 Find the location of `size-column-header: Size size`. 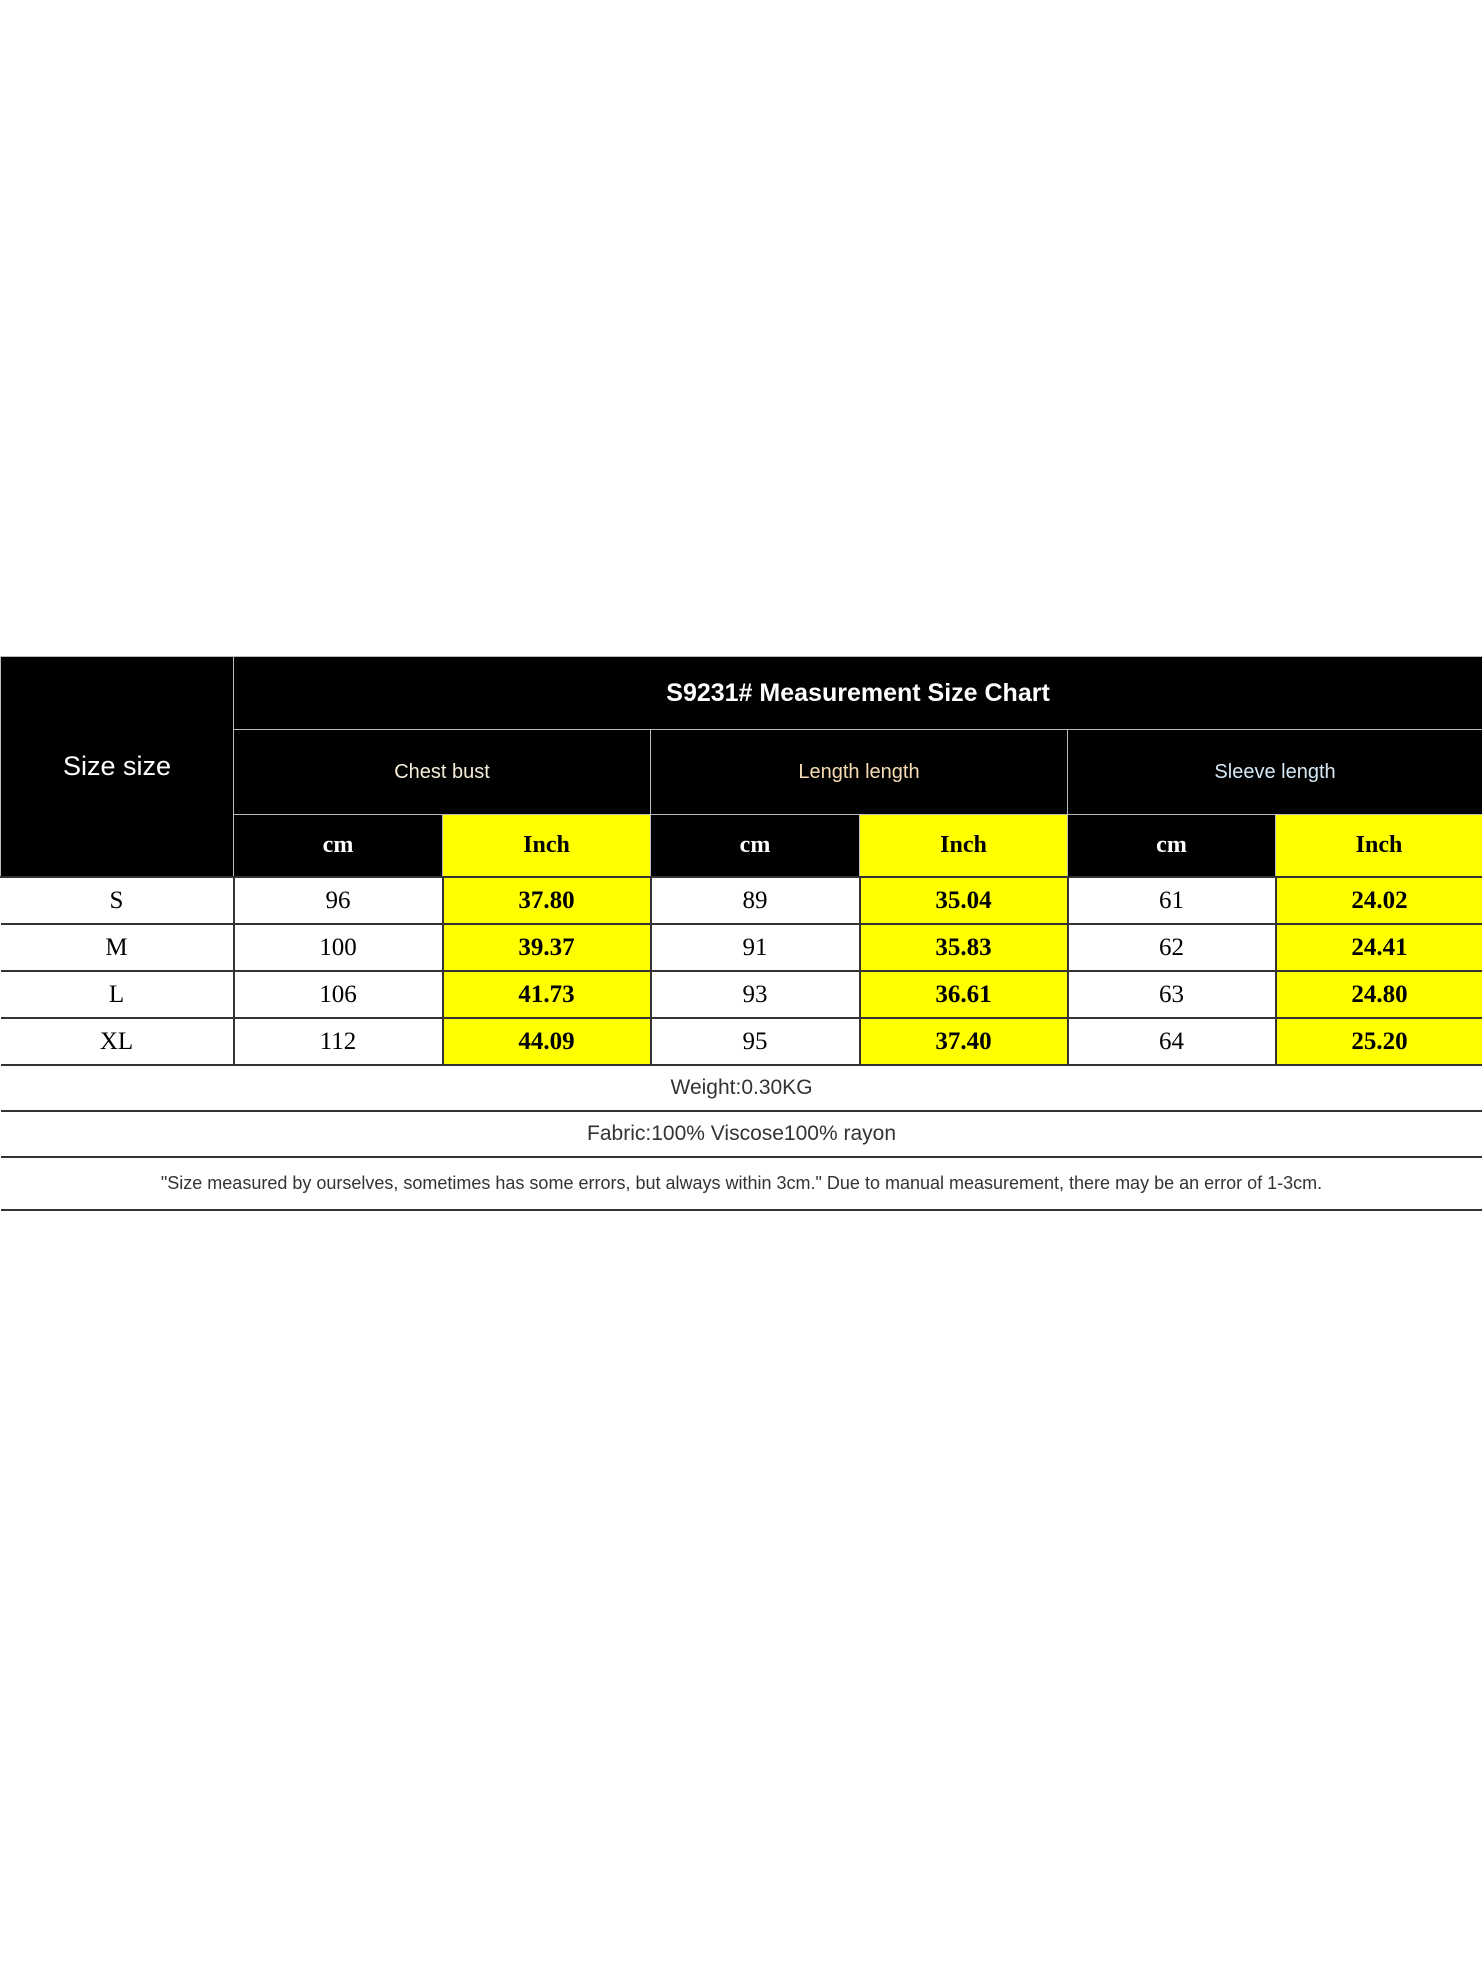

size-column-header: Size size is located at coordinates (117, 767).